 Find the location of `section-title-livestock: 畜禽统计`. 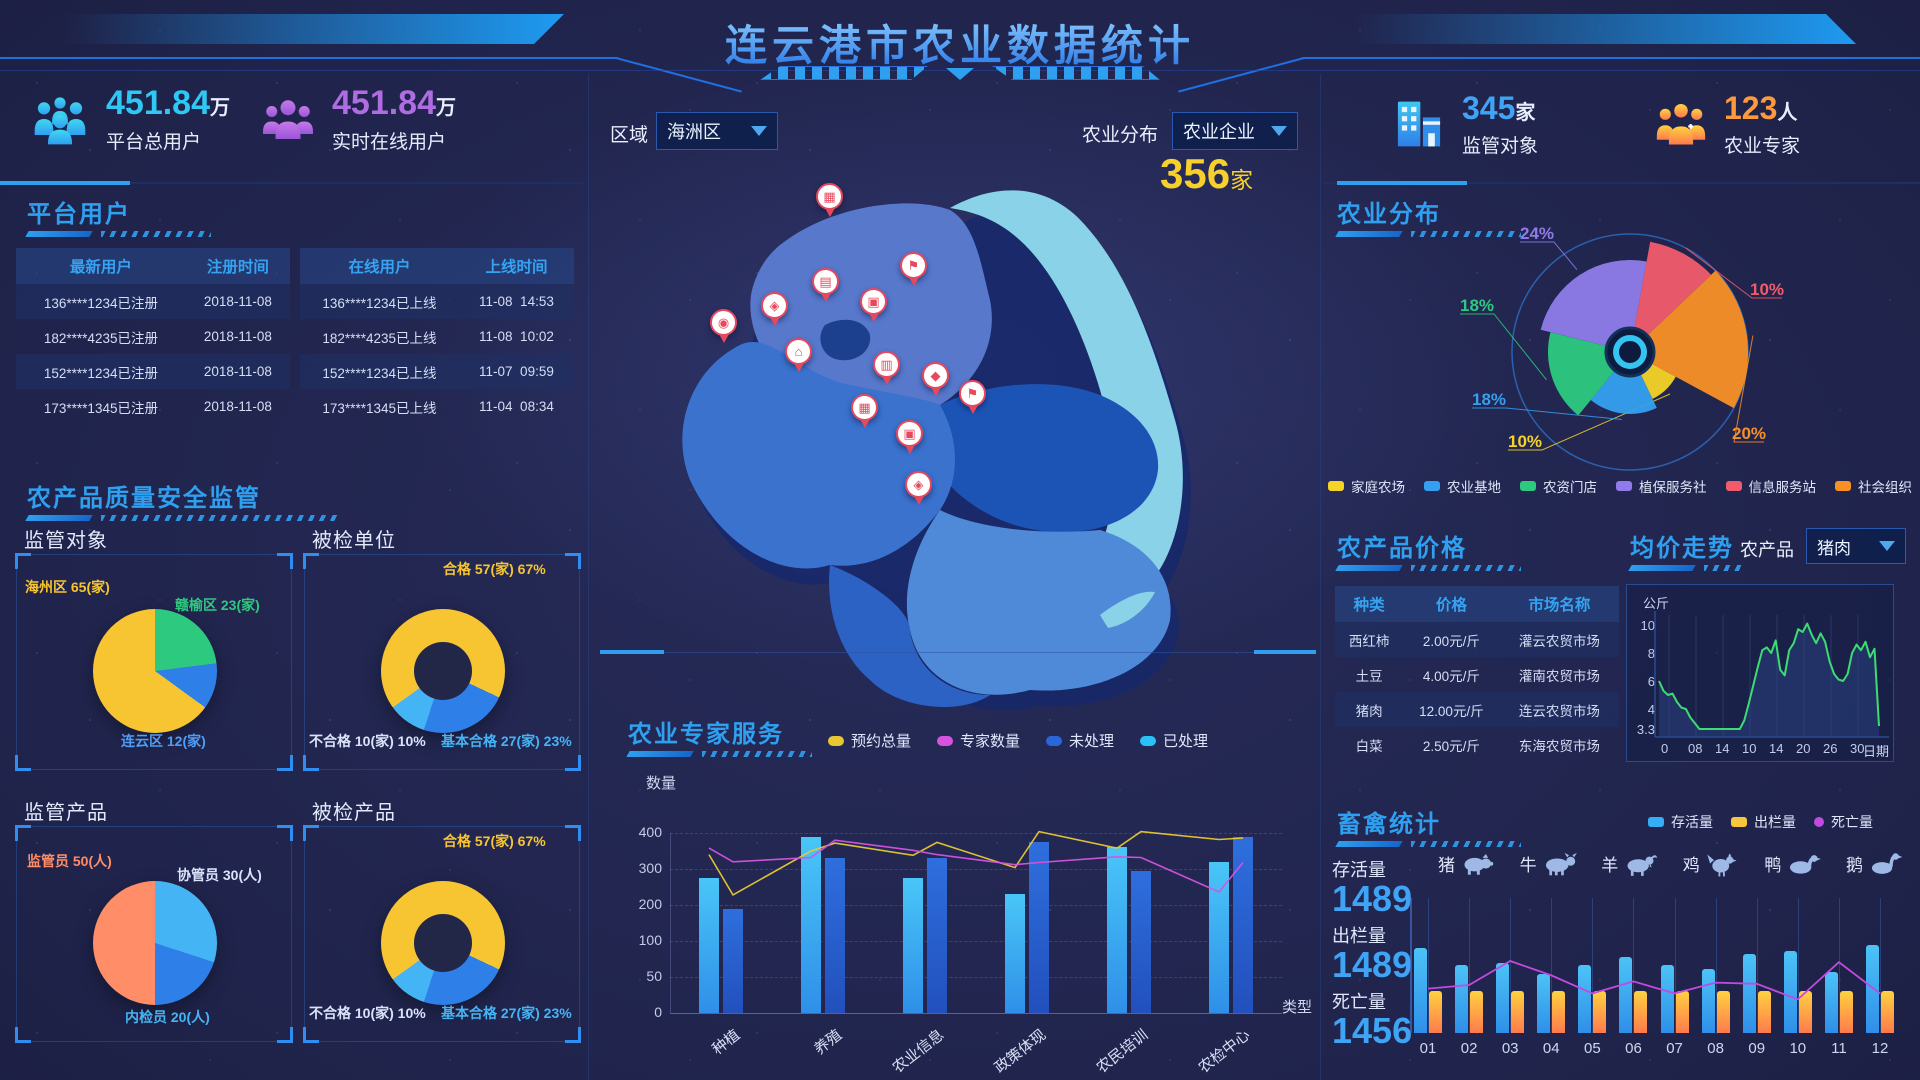

section-title-livestock: 畜禽统计 is located at coordinates (1389, 824).